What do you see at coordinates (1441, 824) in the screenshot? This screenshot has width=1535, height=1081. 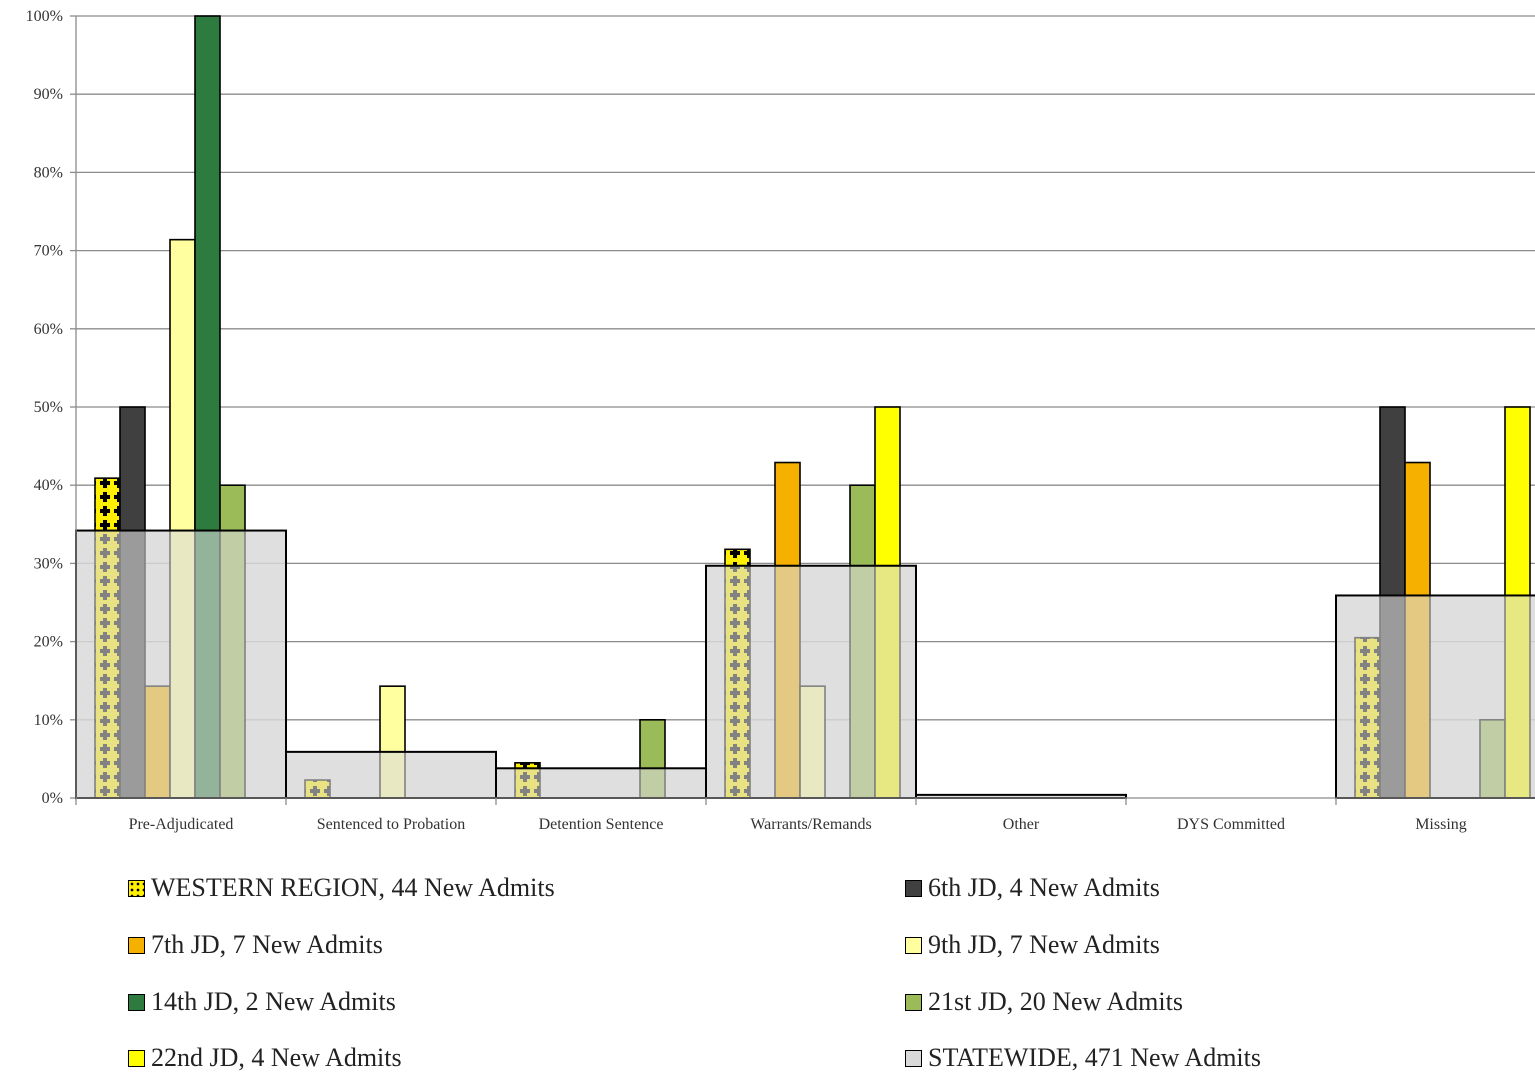 I see `x-tick-label: Missing` at bounding box center [1441, 824].